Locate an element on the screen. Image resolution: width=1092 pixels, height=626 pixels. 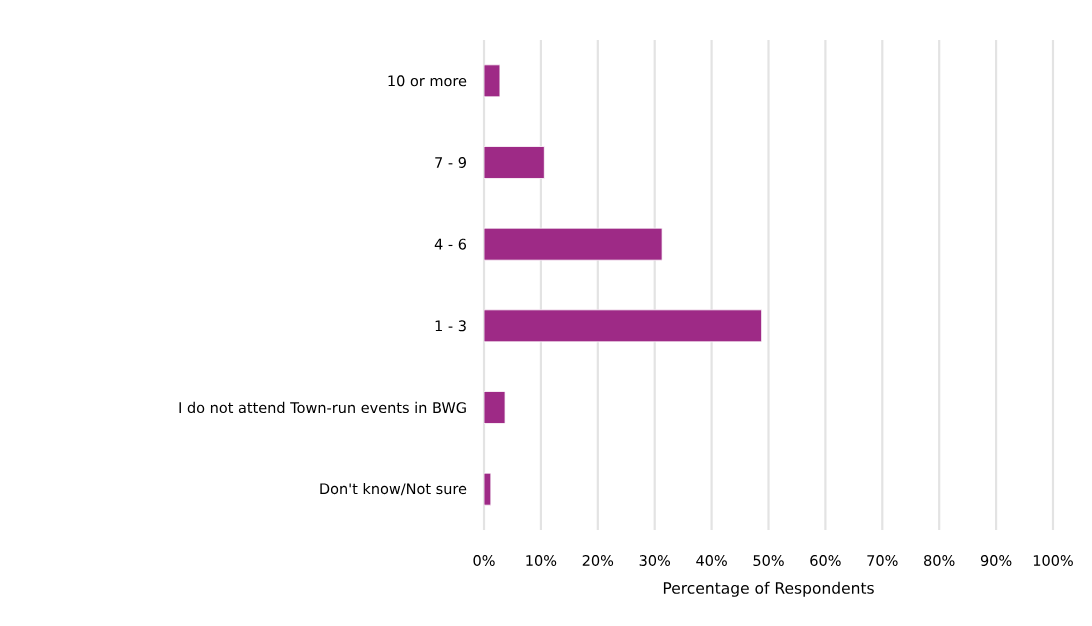
x-tick-label: 90% is located at coordinates (996, 560).